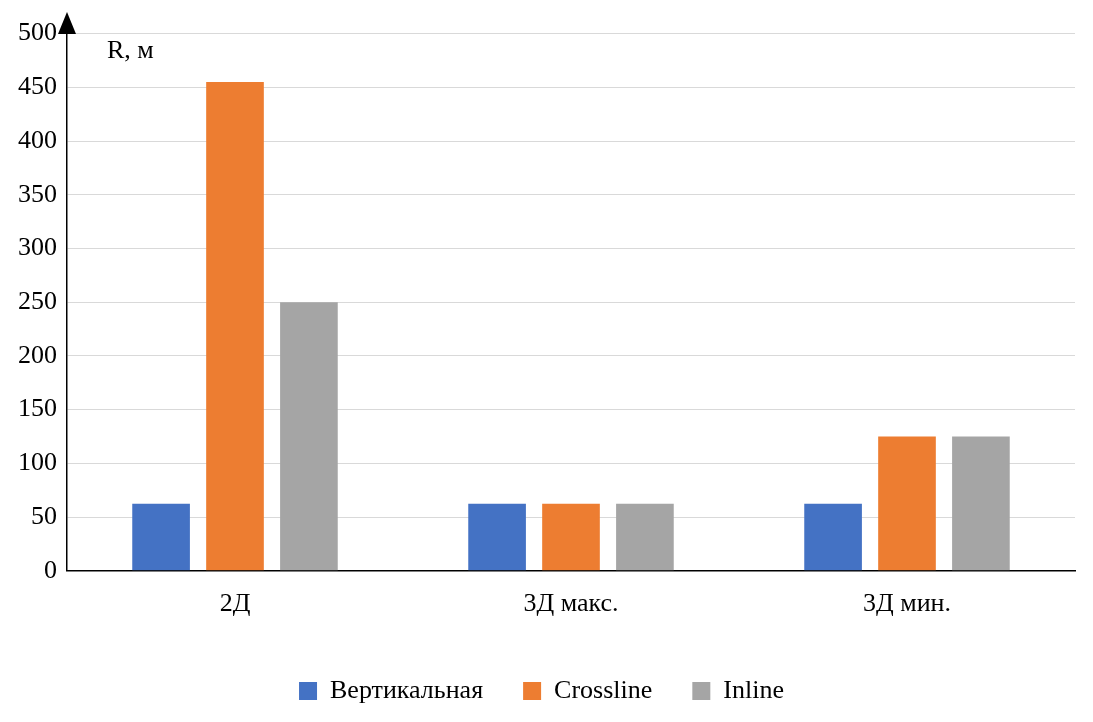 This screenshot has height=722, width=1093. I want to click on x-tick-label: 3Д макс., so click(571, 603).